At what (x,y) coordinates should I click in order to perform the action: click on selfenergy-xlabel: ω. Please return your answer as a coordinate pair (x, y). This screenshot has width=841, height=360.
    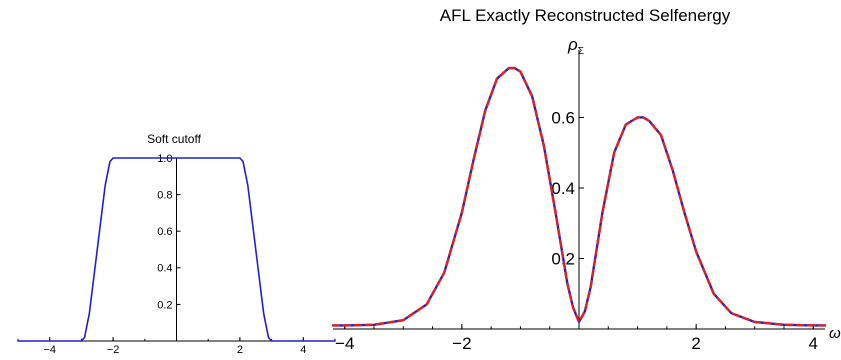
    Looking at the image, I should click on (835, 333).